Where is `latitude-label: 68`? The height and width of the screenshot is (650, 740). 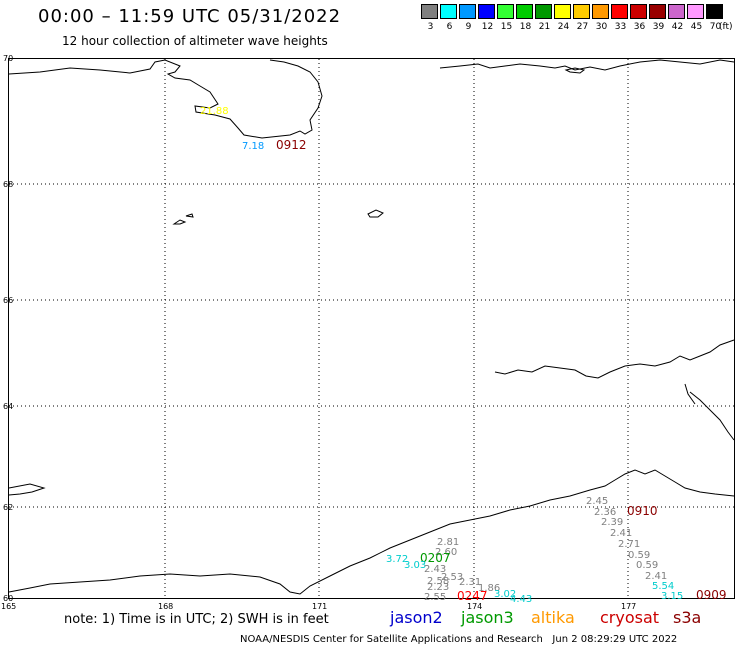 latitude-label: 68 is located at coordinates (8, 184).